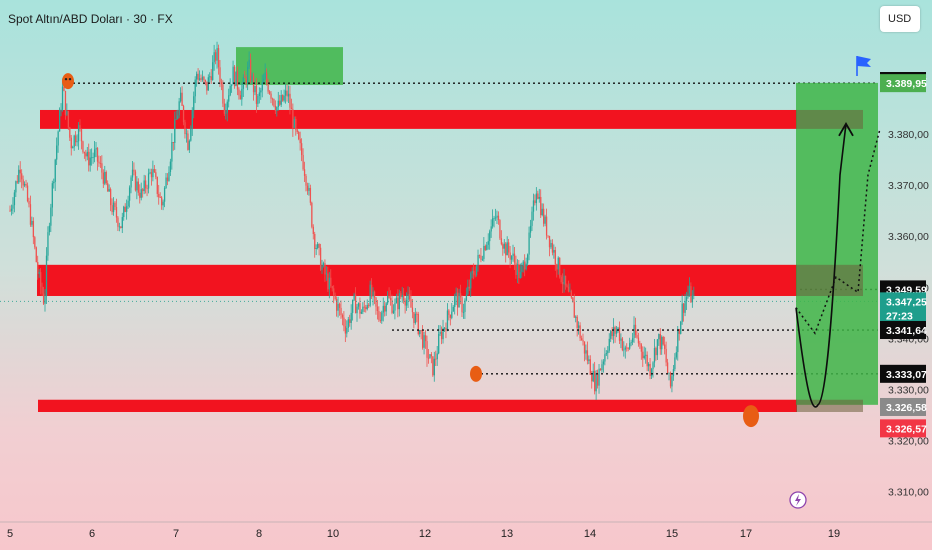  Describe the element at coordinates (838, 231) in the screenshot. I see `projection-alt-path` at that location.